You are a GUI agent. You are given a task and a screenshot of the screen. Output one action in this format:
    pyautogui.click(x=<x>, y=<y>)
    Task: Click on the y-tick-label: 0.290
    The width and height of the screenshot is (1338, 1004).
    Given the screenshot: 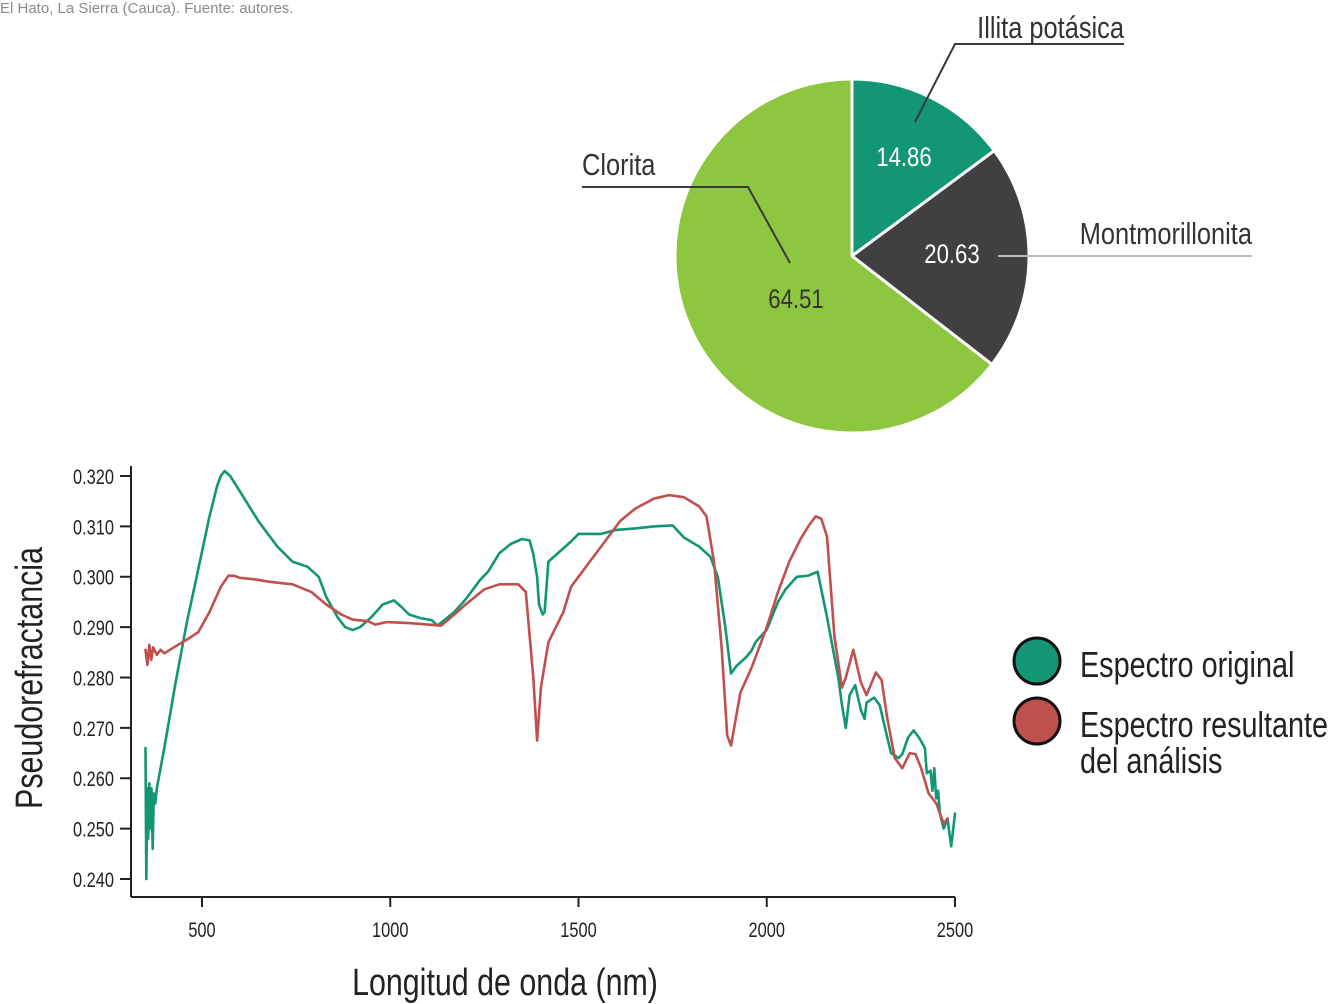 What is the action you would take?
    pyautogui.click(x=93, y=627)
    